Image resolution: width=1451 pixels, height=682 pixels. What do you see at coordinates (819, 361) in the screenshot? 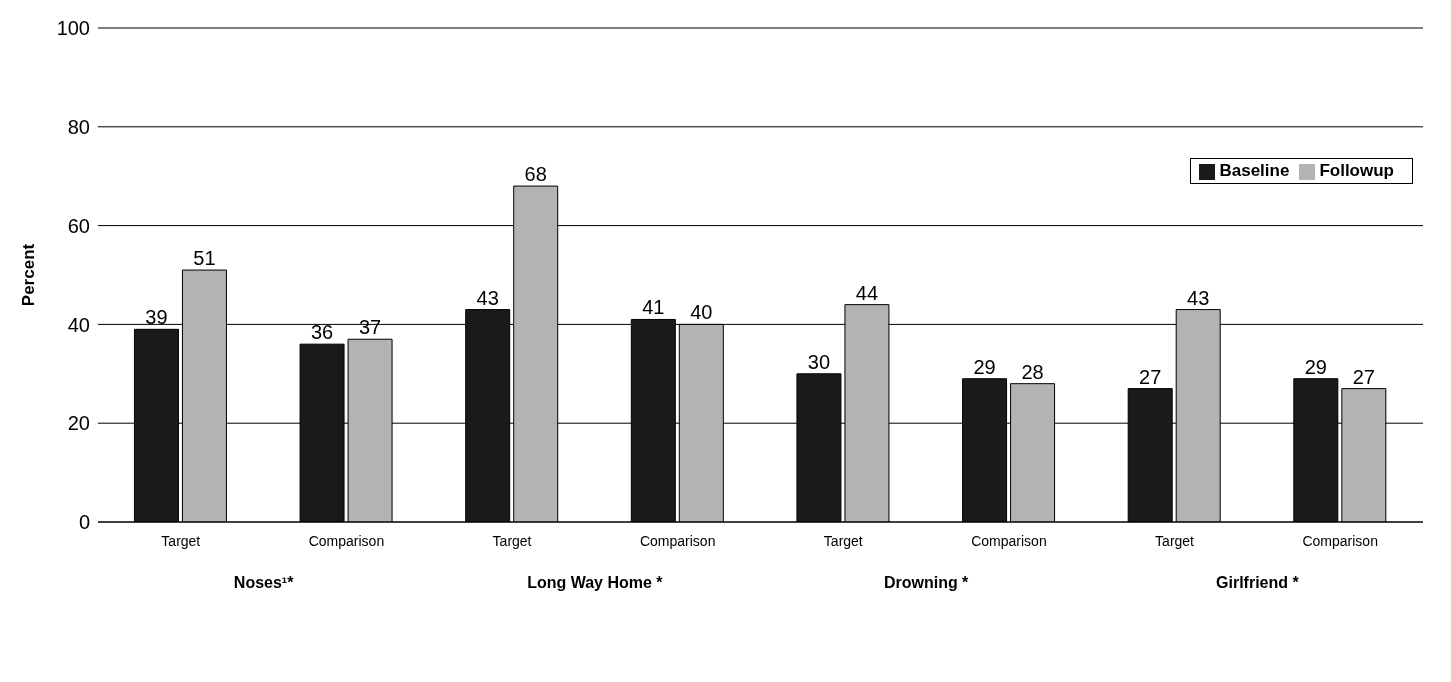
I see `data-label: 30` at bounding box center [819, 361].